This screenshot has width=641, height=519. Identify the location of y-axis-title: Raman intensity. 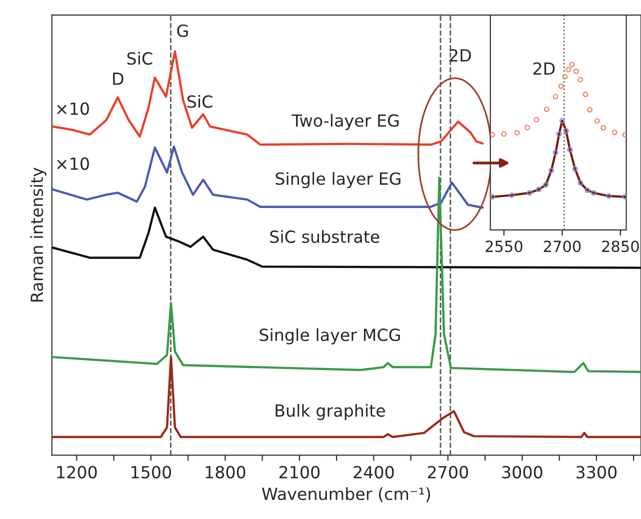
(38, 235).